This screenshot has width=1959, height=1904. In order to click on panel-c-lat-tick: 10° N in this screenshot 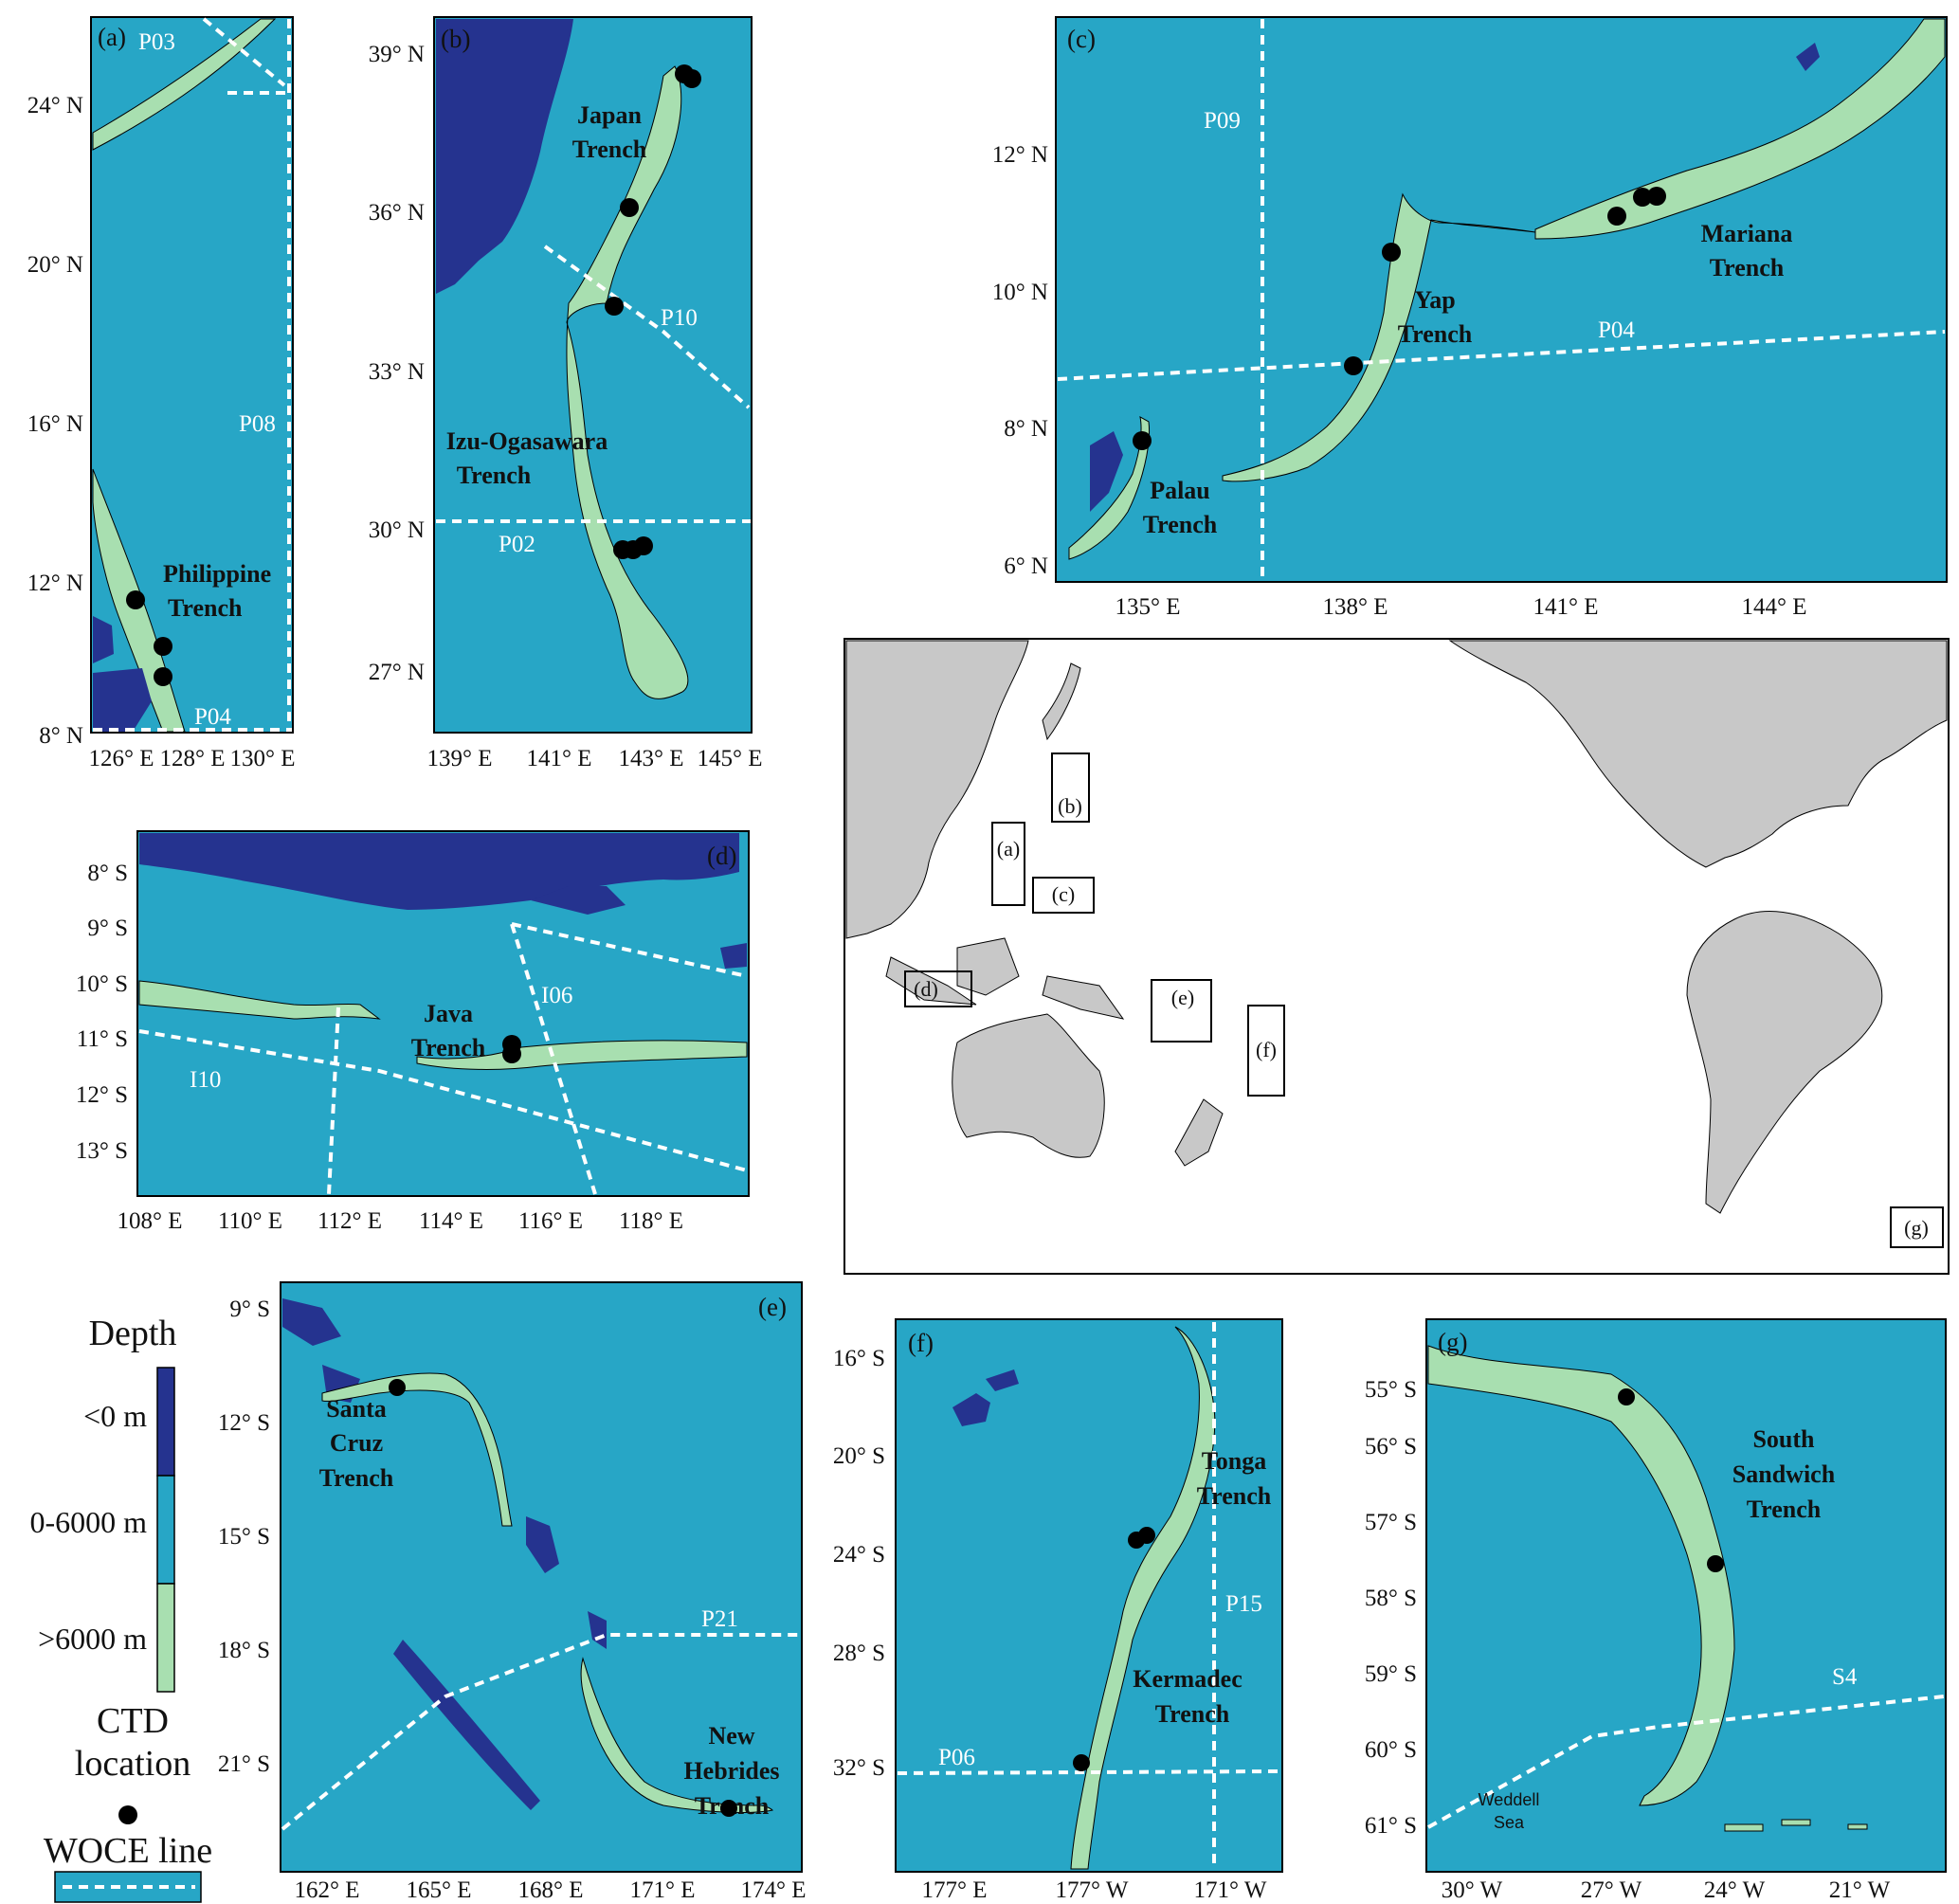, I will do `click(1020, 292)`.